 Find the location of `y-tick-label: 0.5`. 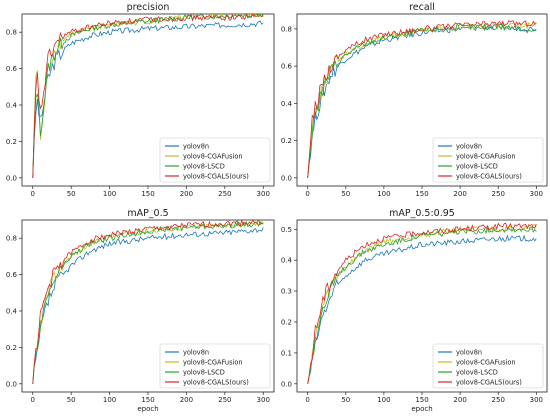

y-tick-label: 0.5 is located at coordinates (286, 230).